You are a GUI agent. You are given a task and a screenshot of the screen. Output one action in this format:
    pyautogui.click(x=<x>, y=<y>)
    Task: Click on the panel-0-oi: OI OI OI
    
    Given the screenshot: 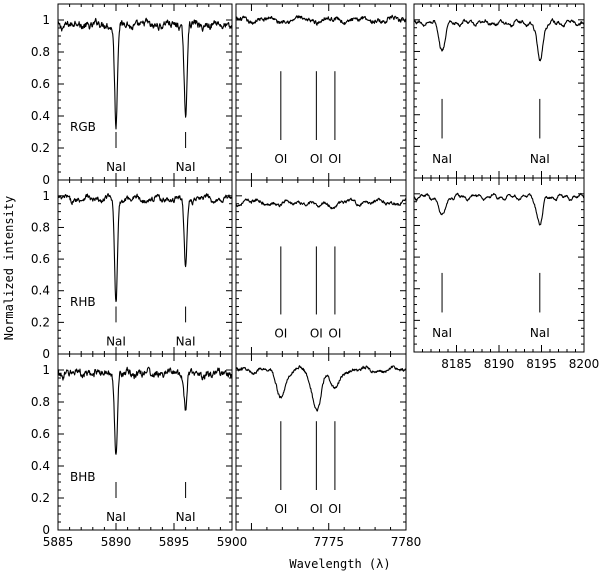 What is the action you would take?
    pyautogui.click(x=321, y=92)
    